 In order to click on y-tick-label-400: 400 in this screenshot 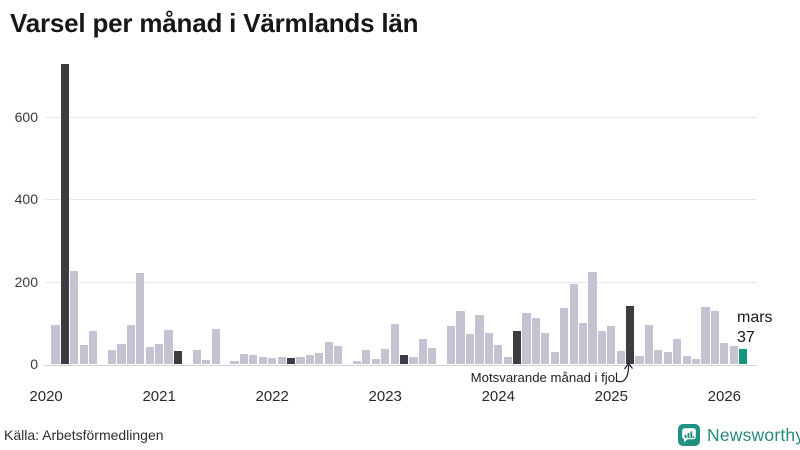, I will do `click(26, 199)`.